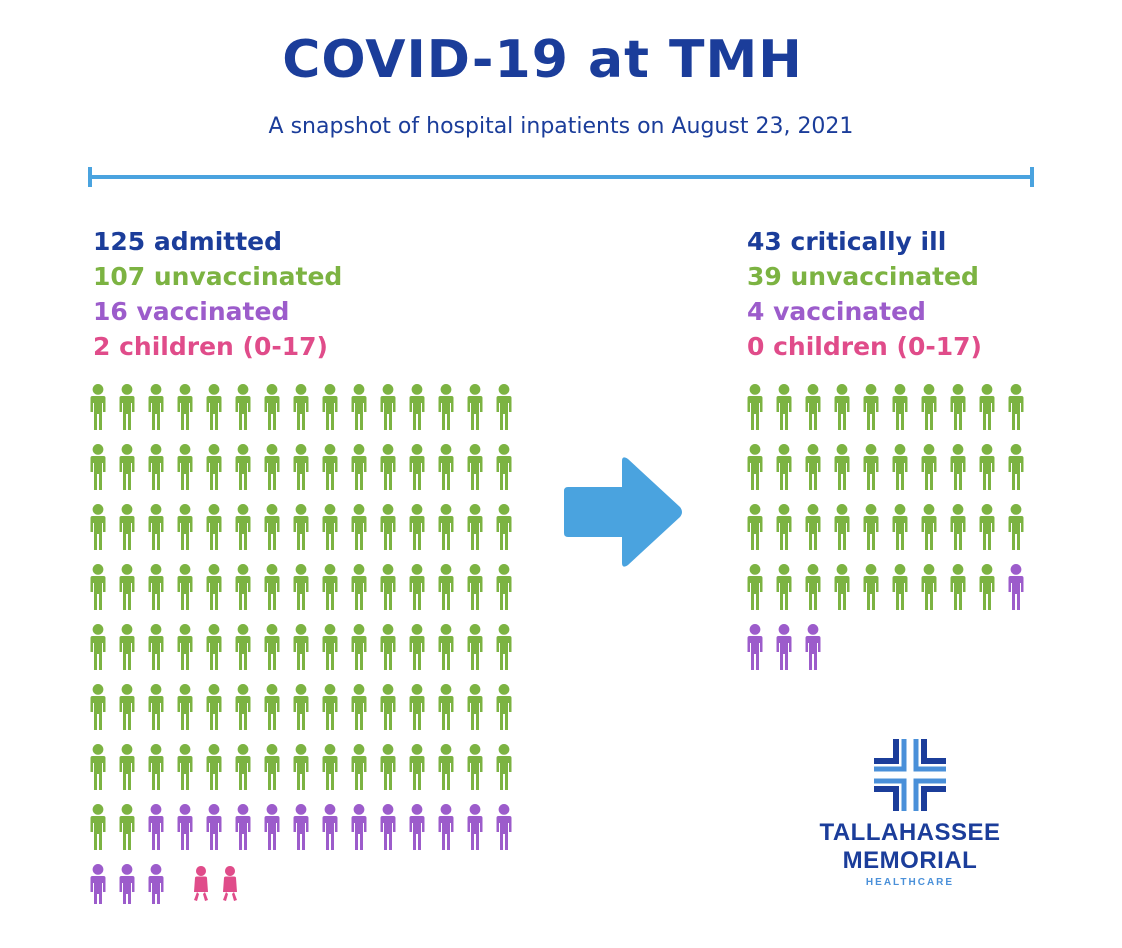  Describe the element at coordinates (910, 882) in the screenshot. I see `logo-line-3: HEALTHCARE` at that location.